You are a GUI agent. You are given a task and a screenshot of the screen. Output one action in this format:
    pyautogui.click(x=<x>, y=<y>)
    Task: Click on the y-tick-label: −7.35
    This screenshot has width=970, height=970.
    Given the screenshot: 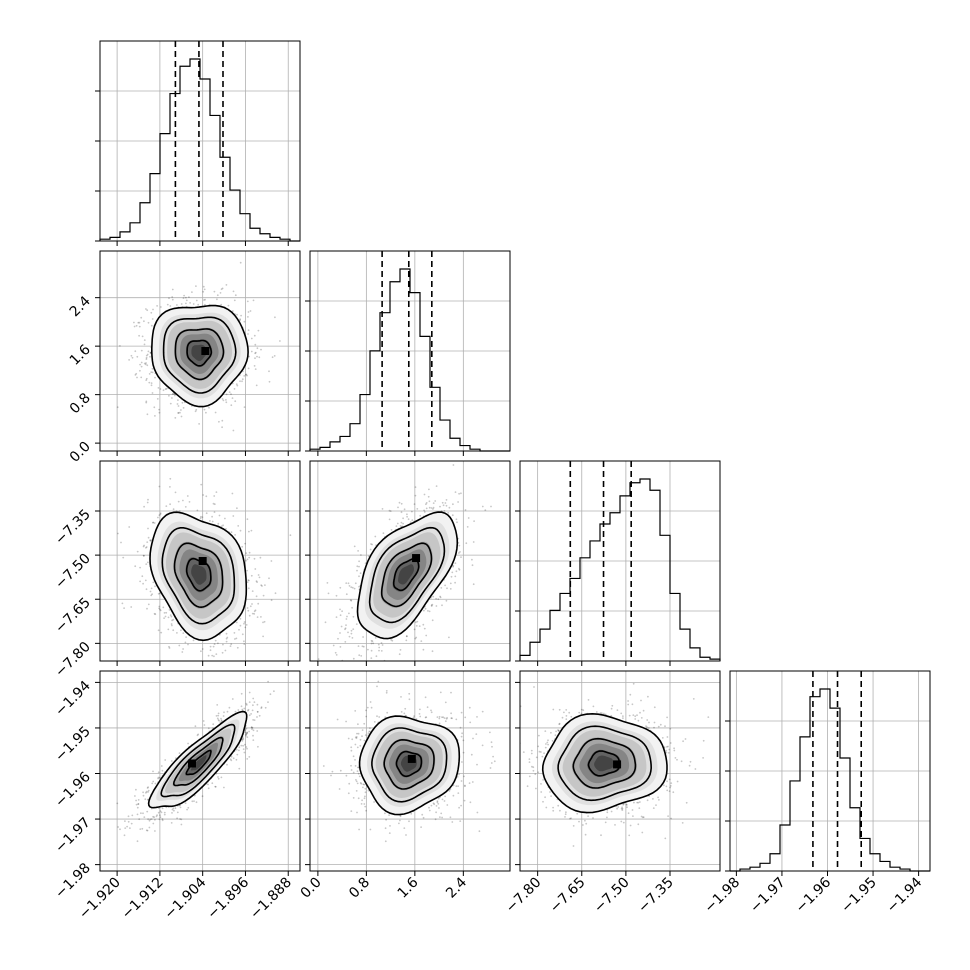 What is the action you would take?
    pyautogui.click(x=73, y=528)
    